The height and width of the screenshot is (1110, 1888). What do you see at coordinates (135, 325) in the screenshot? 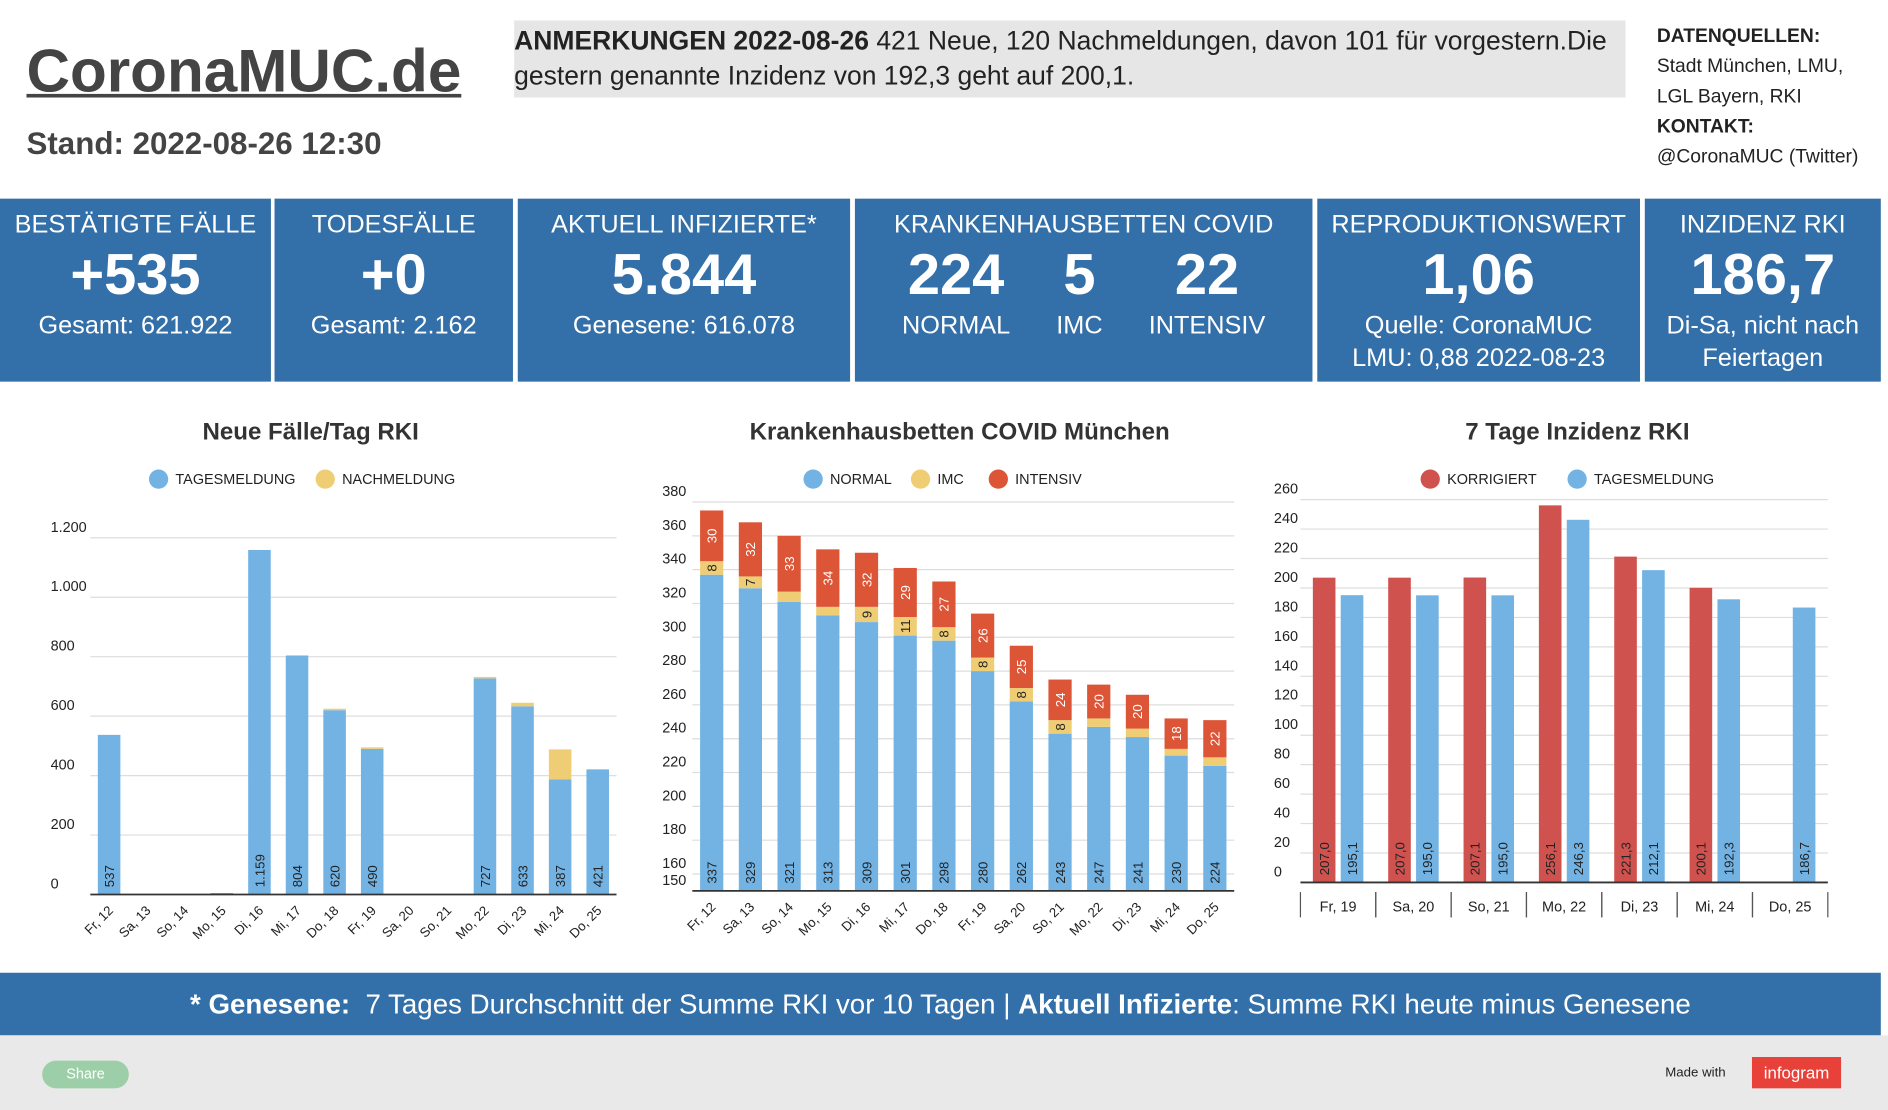
I see `tile-sub: Gesamt: 621.922` at bounding box center [135, 325].